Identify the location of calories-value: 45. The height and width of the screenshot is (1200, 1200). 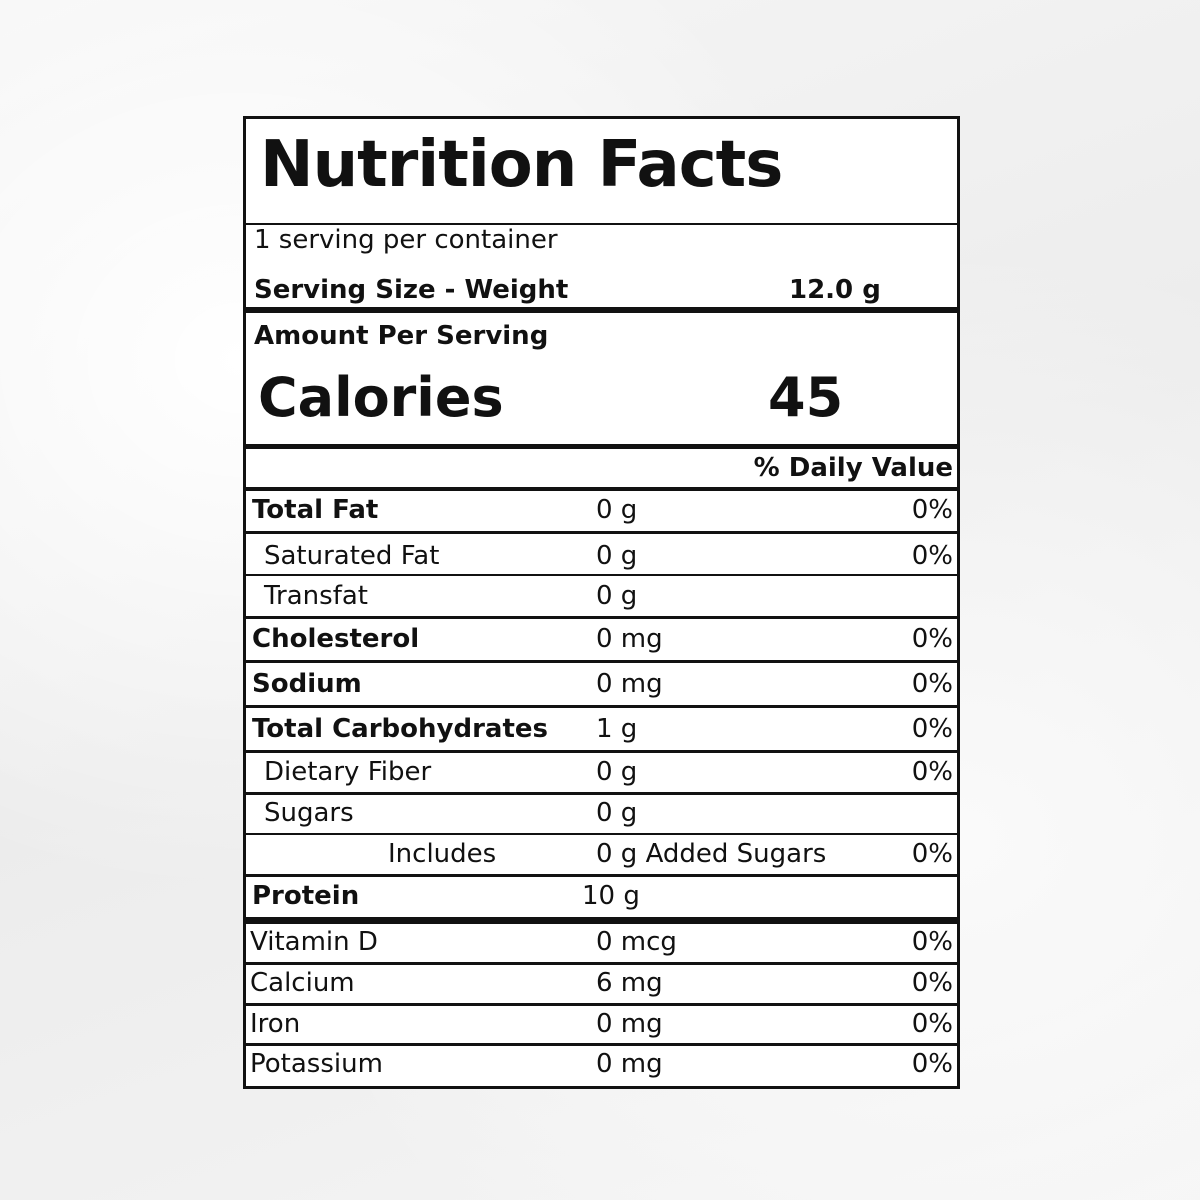
(806, 397).